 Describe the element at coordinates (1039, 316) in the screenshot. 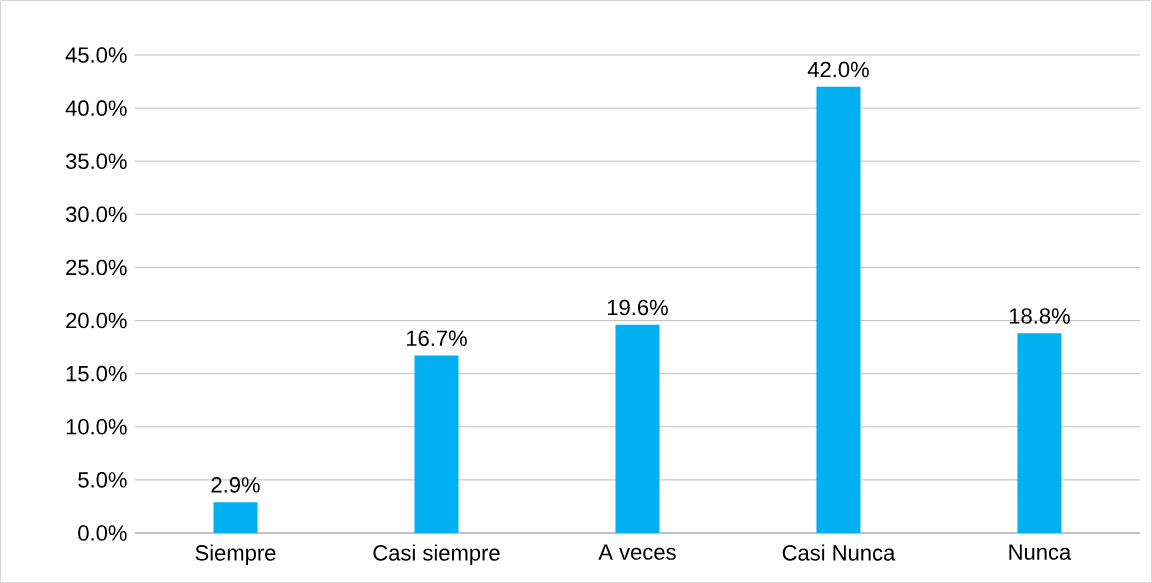

I see `data-label: 18.8%` at that location.